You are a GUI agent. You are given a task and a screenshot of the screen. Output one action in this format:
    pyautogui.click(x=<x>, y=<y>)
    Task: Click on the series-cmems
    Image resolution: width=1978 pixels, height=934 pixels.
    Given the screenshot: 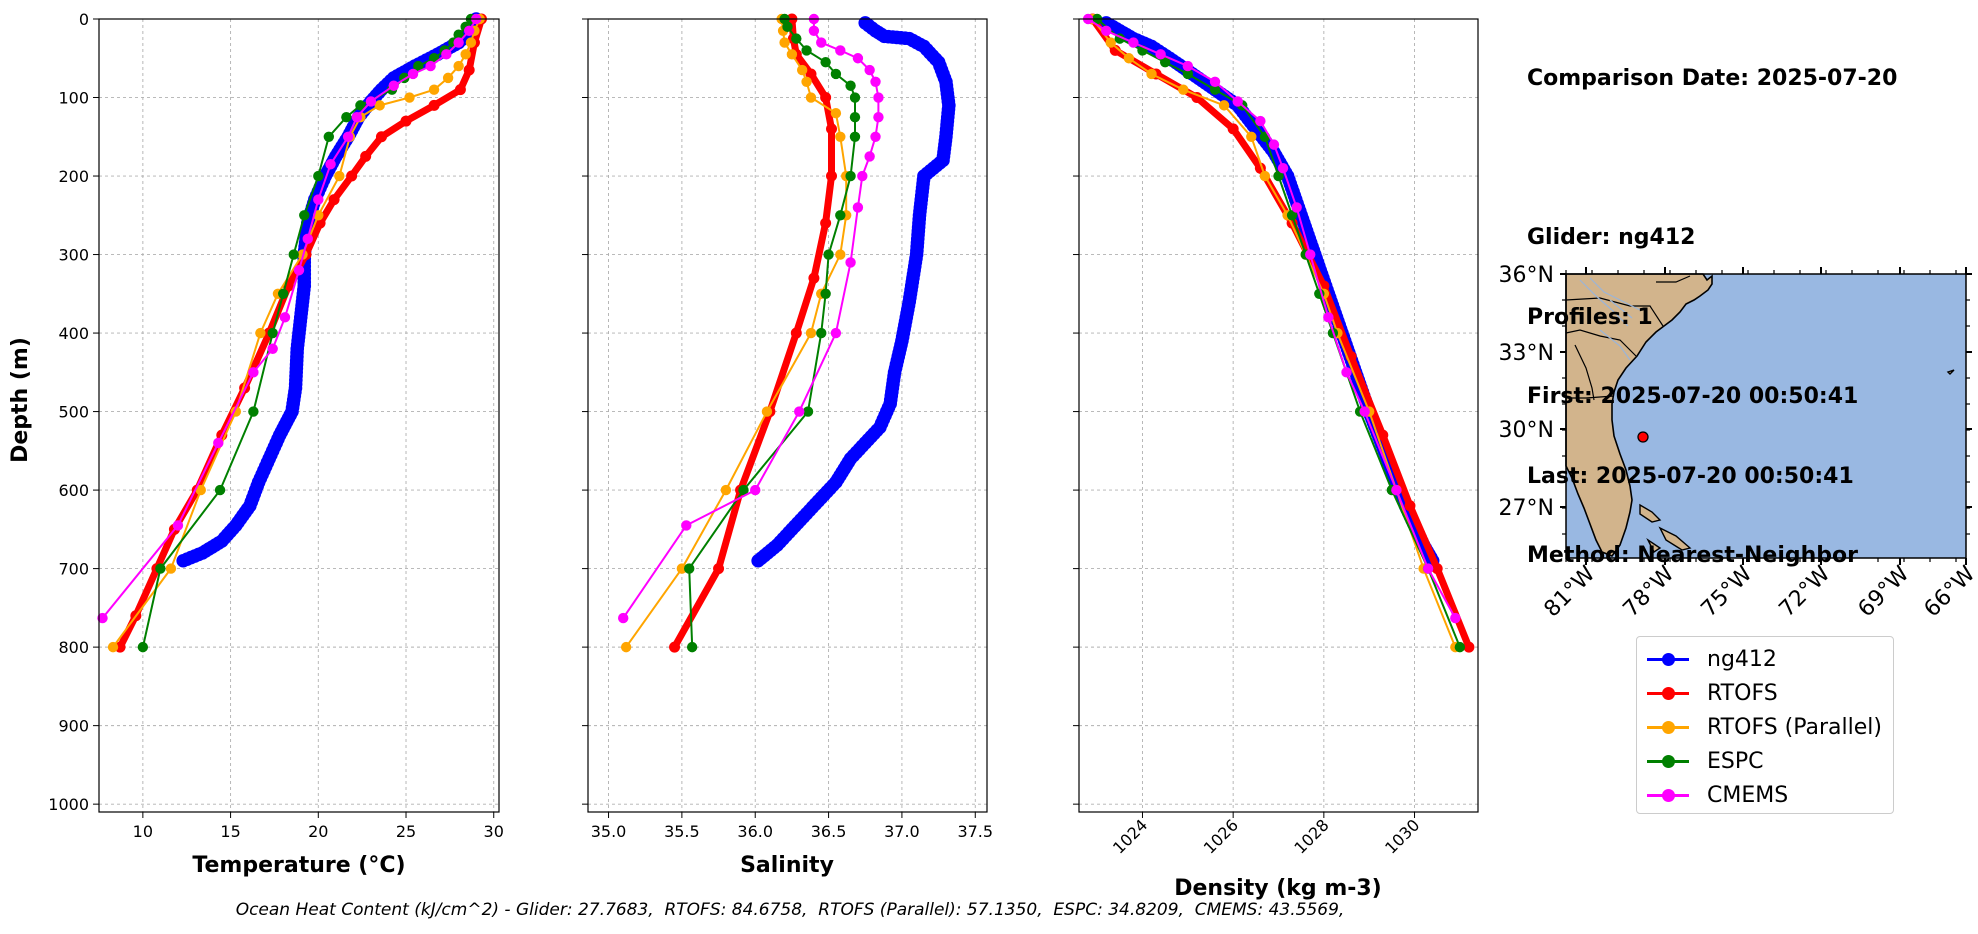 What is the action you would take?
    pyautogui.click(x=751, y=318)
    